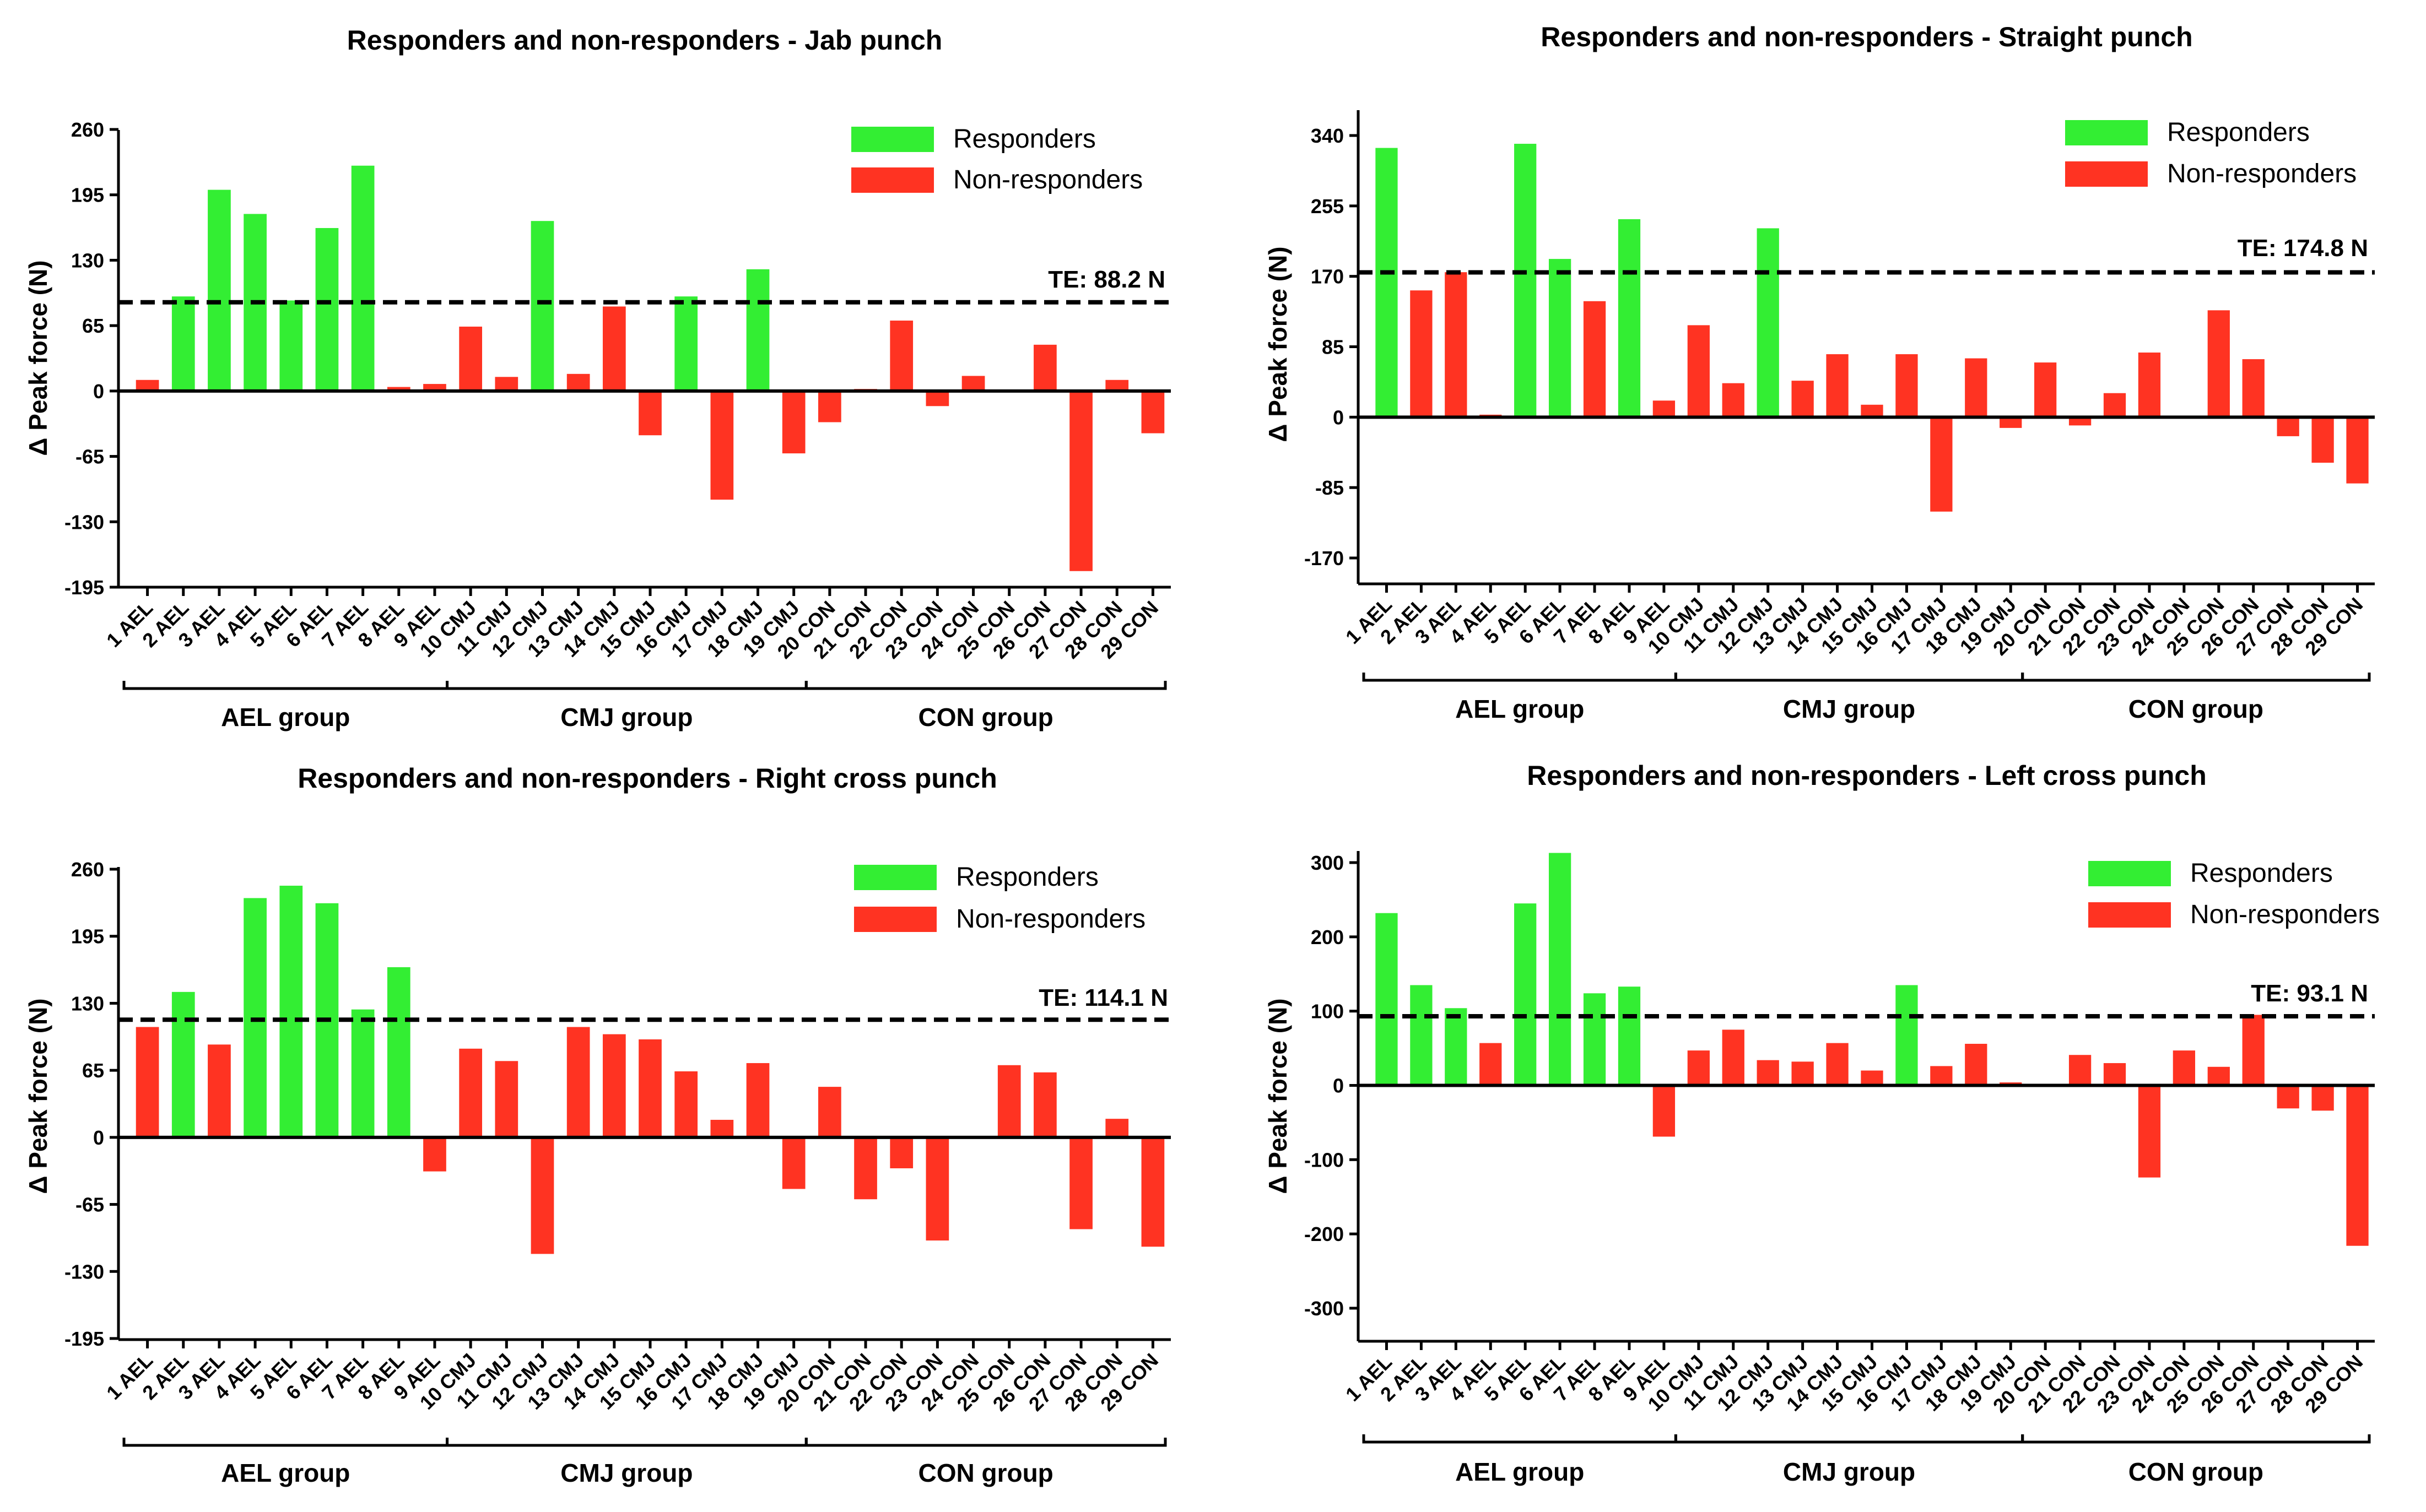 Image resolution: width=2426 pixels, height=1512 pixels. What do you see at coordinates (84, 1271) in the screenshot?
I see `y-tick-label: -130` at bounding box center [84, 1271].